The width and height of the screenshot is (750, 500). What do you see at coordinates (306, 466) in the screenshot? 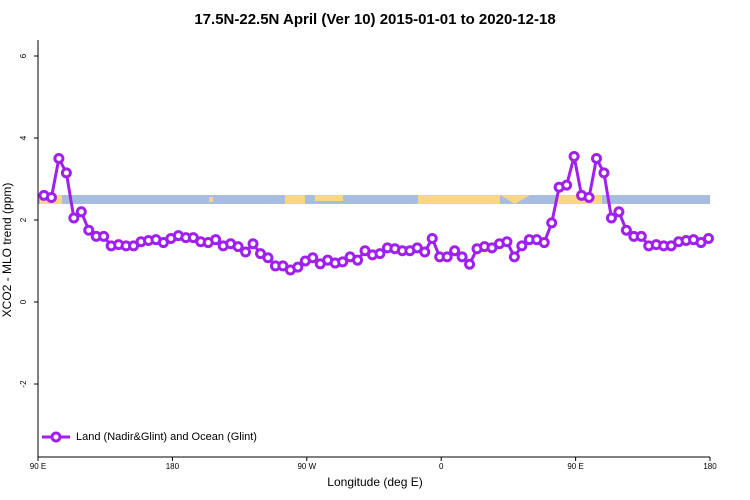
I see `x-tick-label: 90 W` at bounding box center [306, 466].